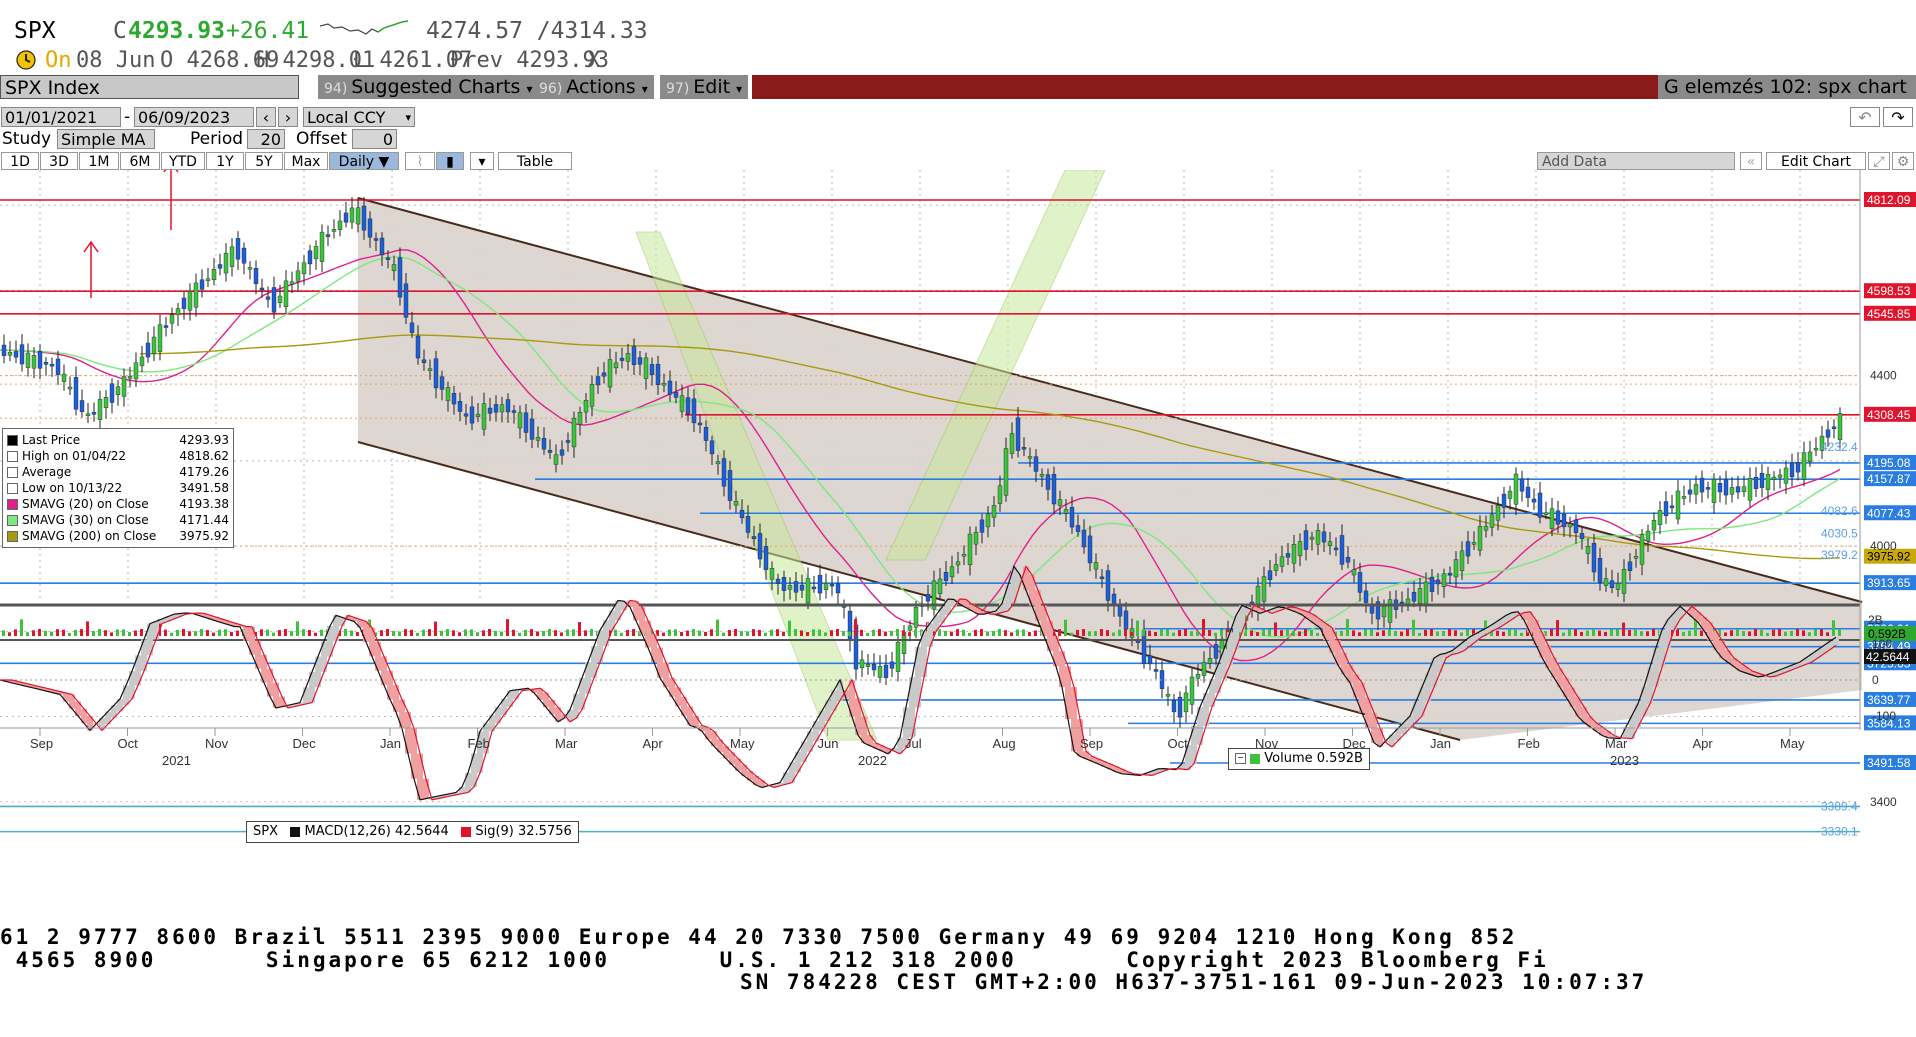  Describe the element at coordinates (266, 117) in the screenshot. I see `prev-period-button: ‹` at that location.